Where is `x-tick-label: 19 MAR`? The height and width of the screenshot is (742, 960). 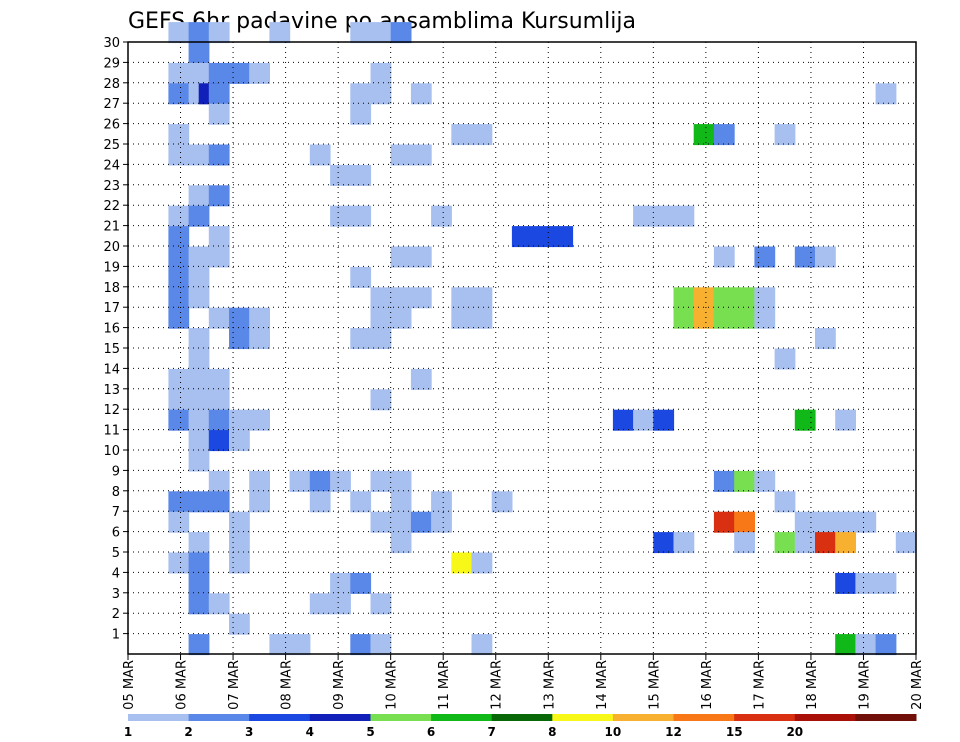
x-tick-label: 19 MAR is located at coordinates (864, 685).